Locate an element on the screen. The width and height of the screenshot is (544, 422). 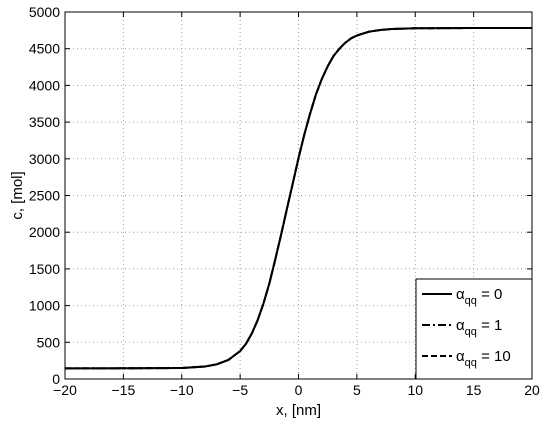
legend-box is located at coordinates (474, 329).